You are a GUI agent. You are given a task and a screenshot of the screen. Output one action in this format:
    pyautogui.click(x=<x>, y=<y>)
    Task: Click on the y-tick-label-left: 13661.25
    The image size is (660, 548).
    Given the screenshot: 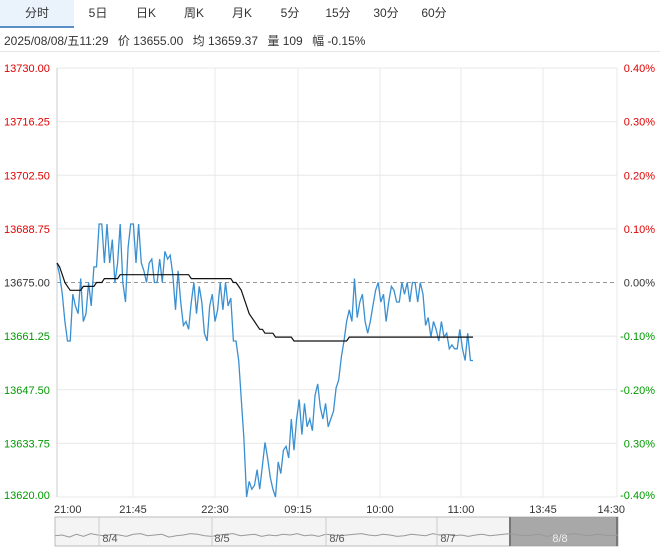 What is the action you would take?
    pyautogui.click(x=27, y=337)
    